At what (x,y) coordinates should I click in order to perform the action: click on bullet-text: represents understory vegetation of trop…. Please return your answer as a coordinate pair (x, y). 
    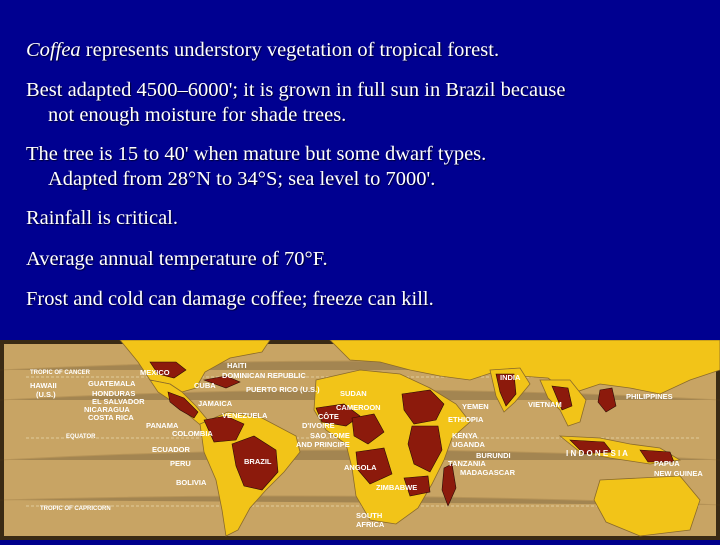
    Looking at the image, I should click on (290, 50).